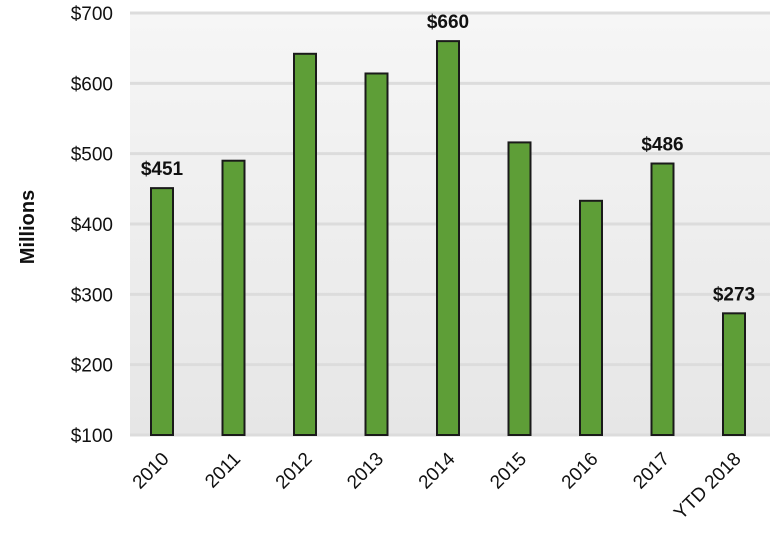 The image size is (775, 538). I want to click on x-tick-label: 2016, so click(580, 471).